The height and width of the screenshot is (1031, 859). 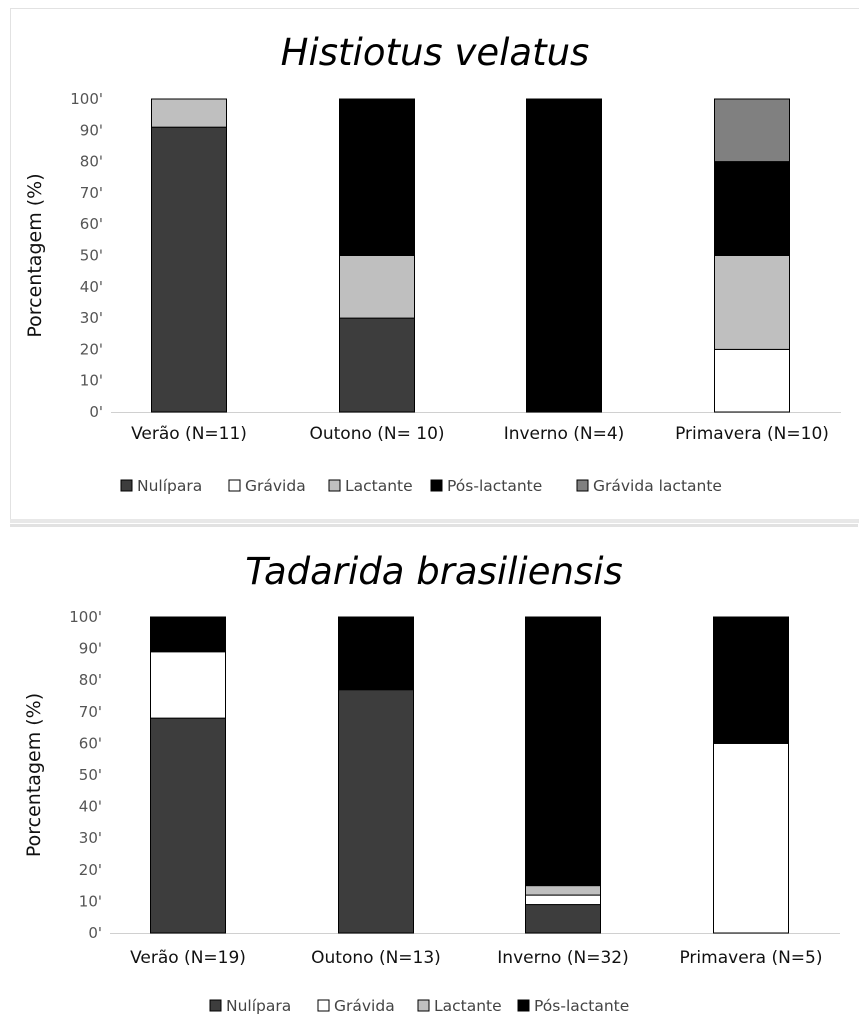 What do you see at coordinates (752, 130) in the screenshot?
I see `bar-segment-gr-vida-lactante` at bounding box center [752, 130].